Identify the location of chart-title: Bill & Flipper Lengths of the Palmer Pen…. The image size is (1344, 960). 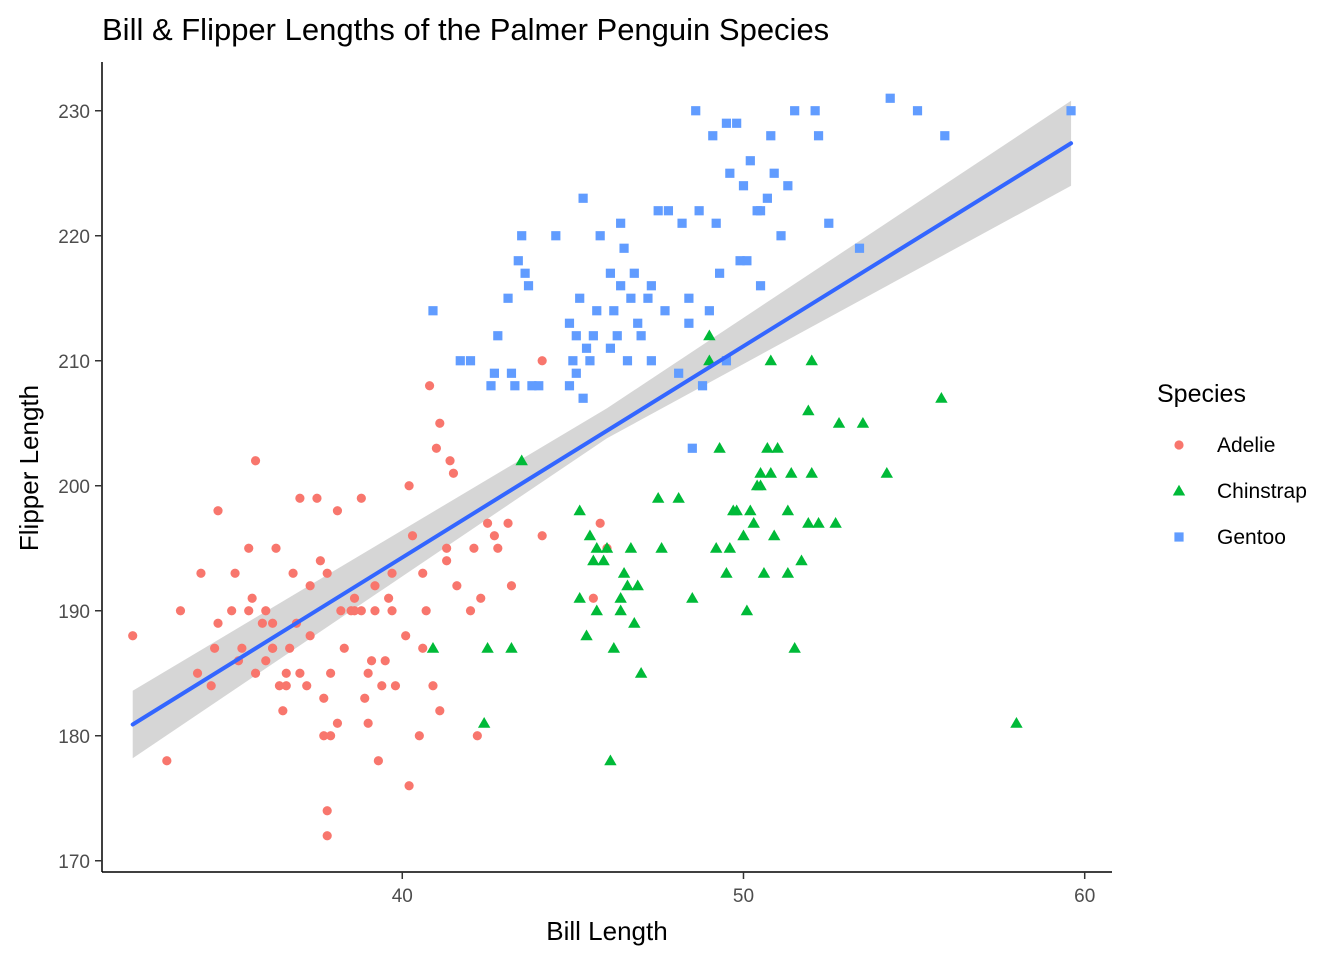
(465, 29).